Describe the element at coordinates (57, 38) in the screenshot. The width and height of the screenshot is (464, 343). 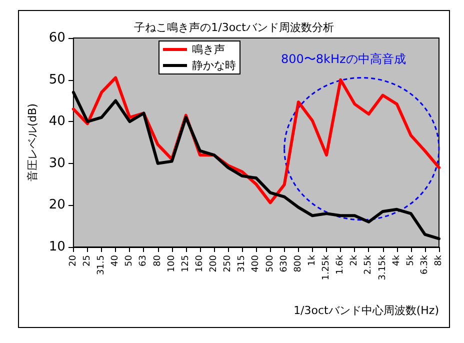
I see `y-tick-label: 60` at that location.